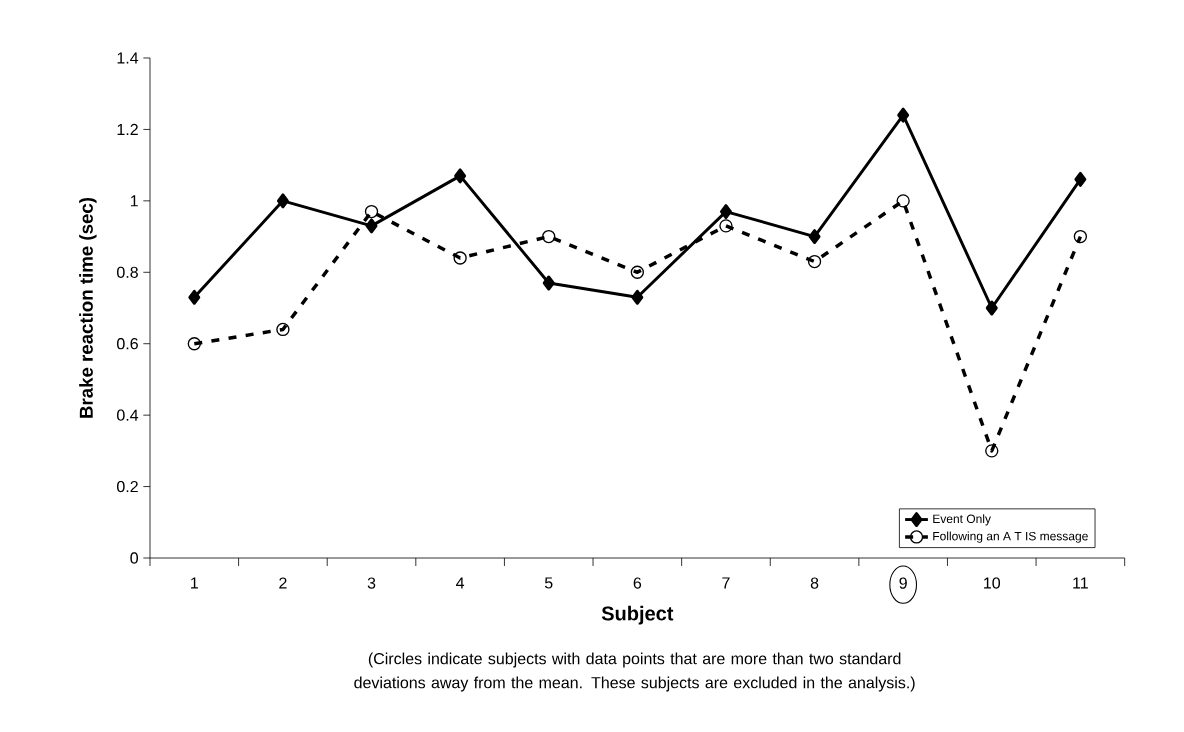 The height and width of the screenshot is (732, 1184). Describe the element at coordinates (127, 272) in the screenshot. I see `y-tick-label: 0.8` at that location.